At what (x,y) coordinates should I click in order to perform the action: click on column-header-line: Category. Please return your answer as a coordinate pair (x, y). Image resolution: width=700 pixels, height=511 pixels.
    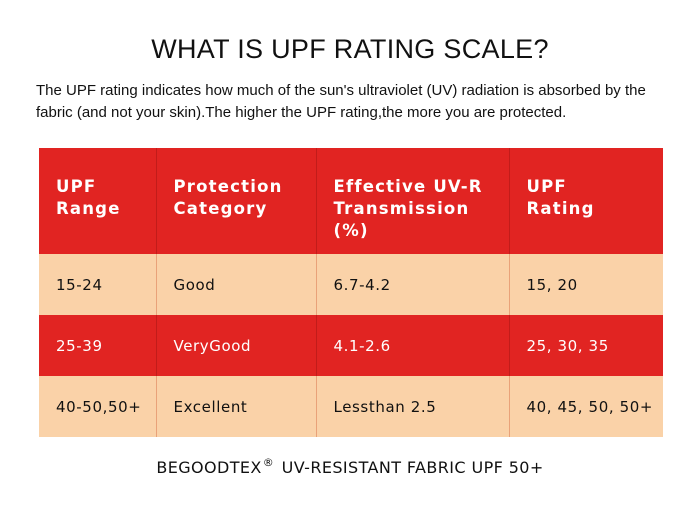
    Looking at the image, I should click on (220, 208).